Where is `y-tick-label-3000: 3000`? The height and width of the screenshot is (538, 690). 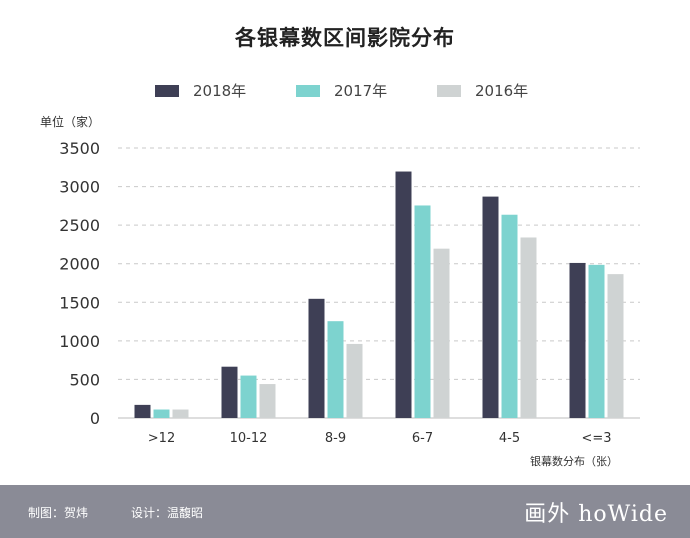
y-tick-label-3000: 3000 is located at coordinates (79, 187).